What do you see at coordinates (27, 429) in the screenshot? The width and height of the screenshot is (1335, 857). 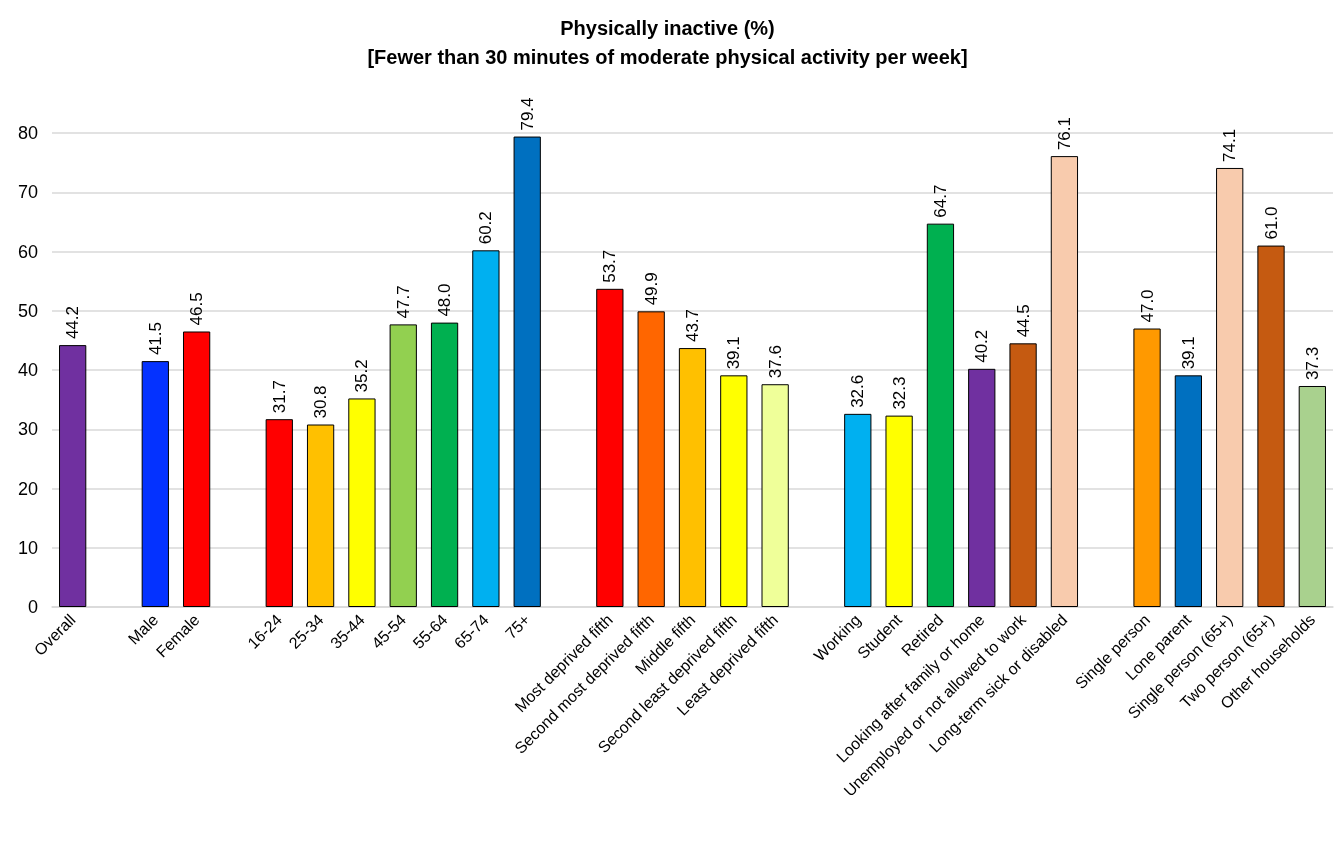 I see `y-tick-label: 30` at bounding box center [27, 429].